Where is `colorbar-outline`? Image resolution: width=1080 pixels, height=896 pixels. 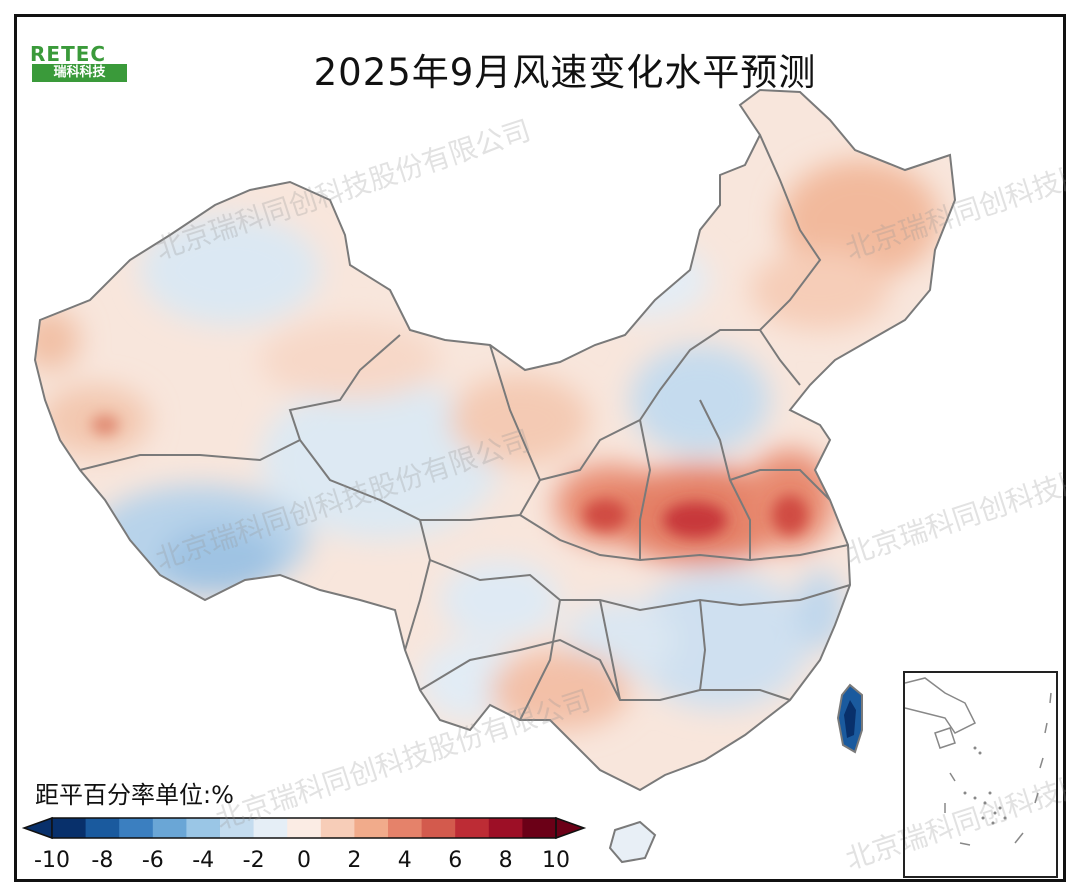 colorbar-outline is located at coordinates (304, 828).